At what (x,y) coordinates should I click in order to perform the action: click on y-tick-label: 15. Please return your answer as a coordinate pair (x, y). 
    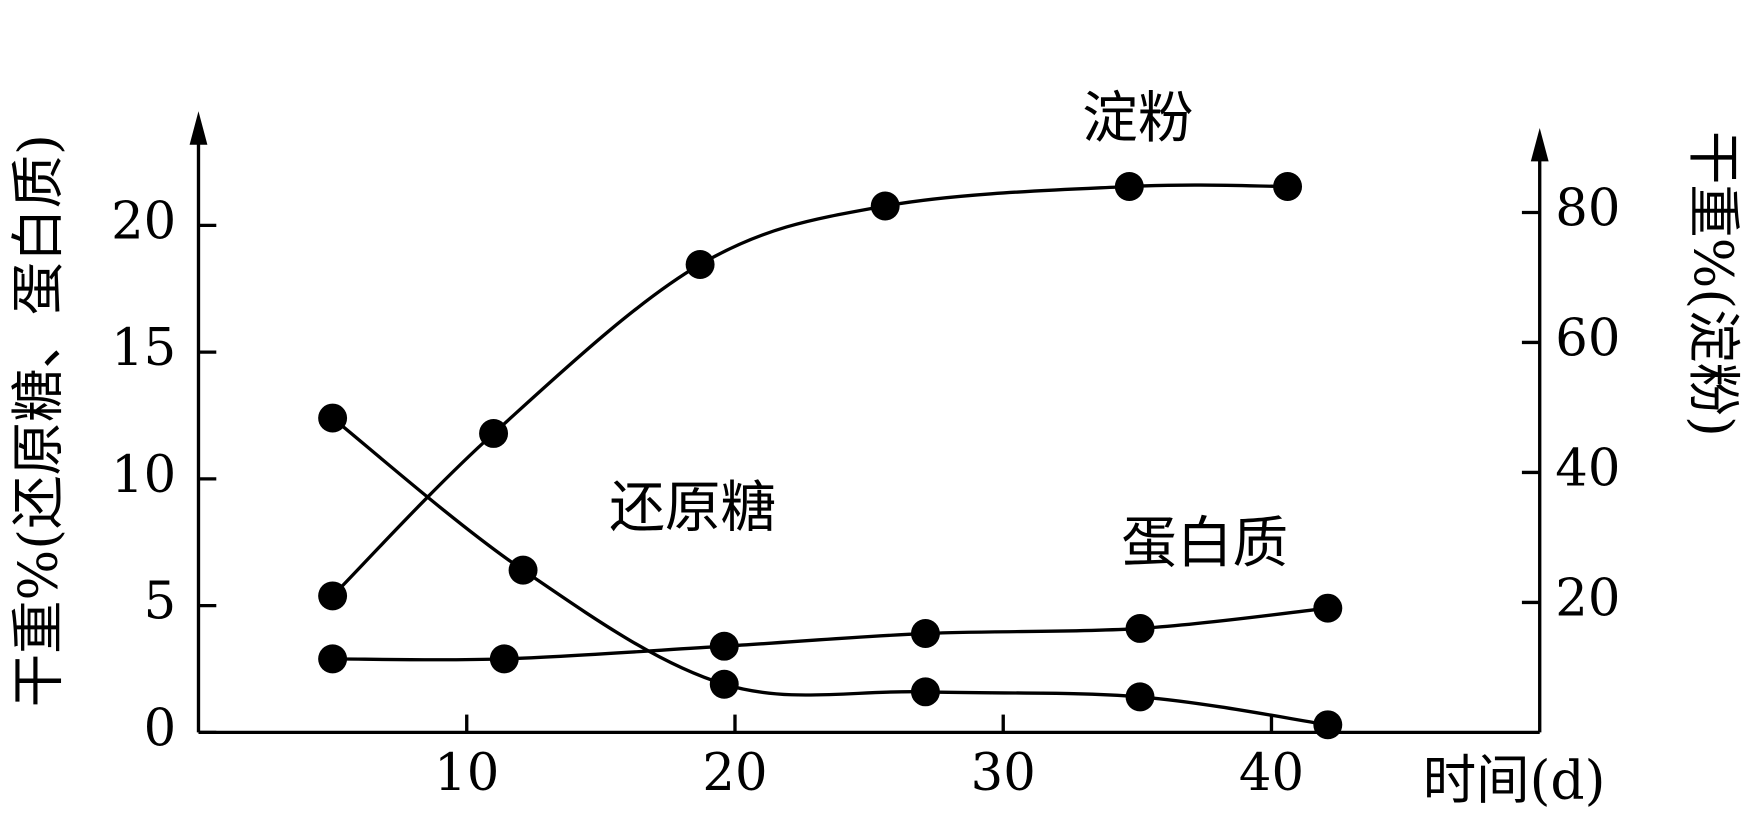
    Looking at the image, I should click on (143, 348).